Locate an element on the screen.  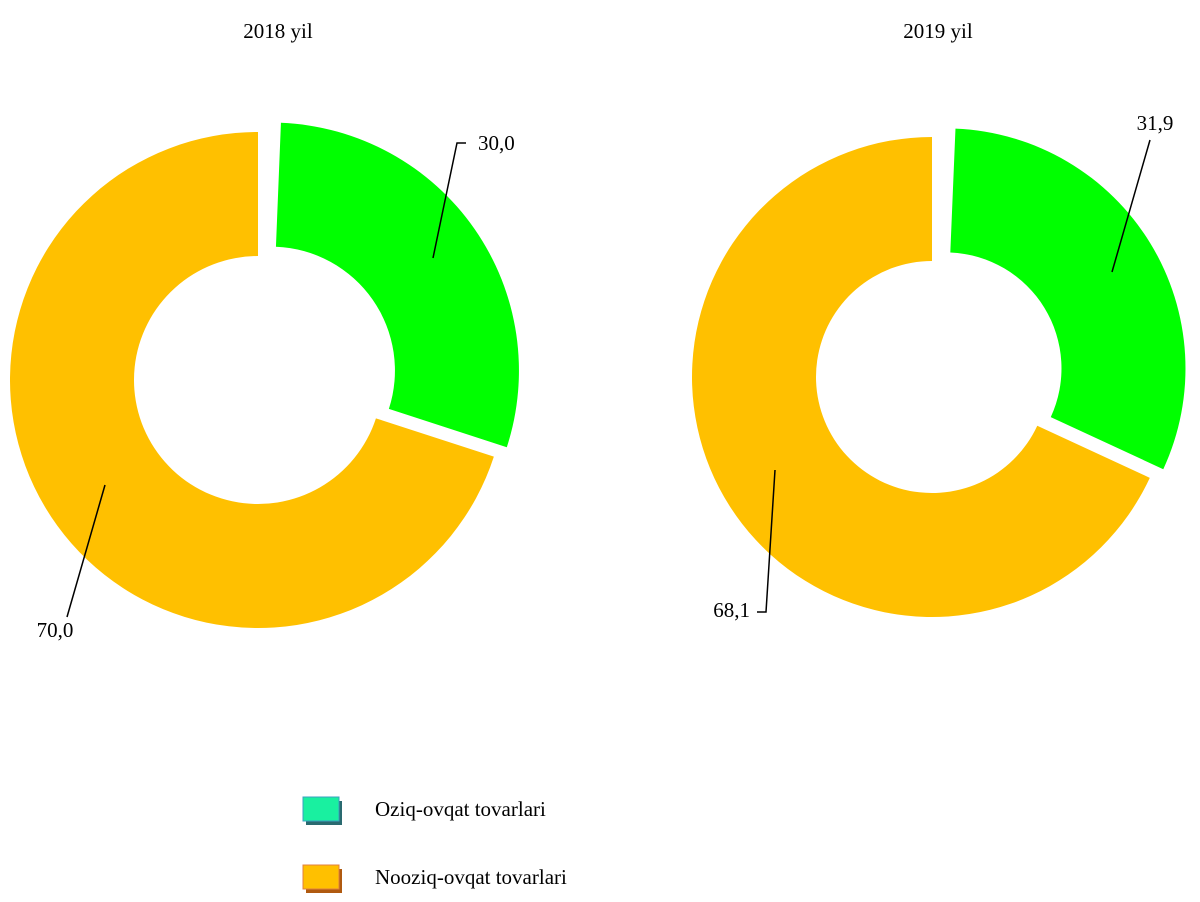
data-label: 30,0 is located at coordinates (496, 143).